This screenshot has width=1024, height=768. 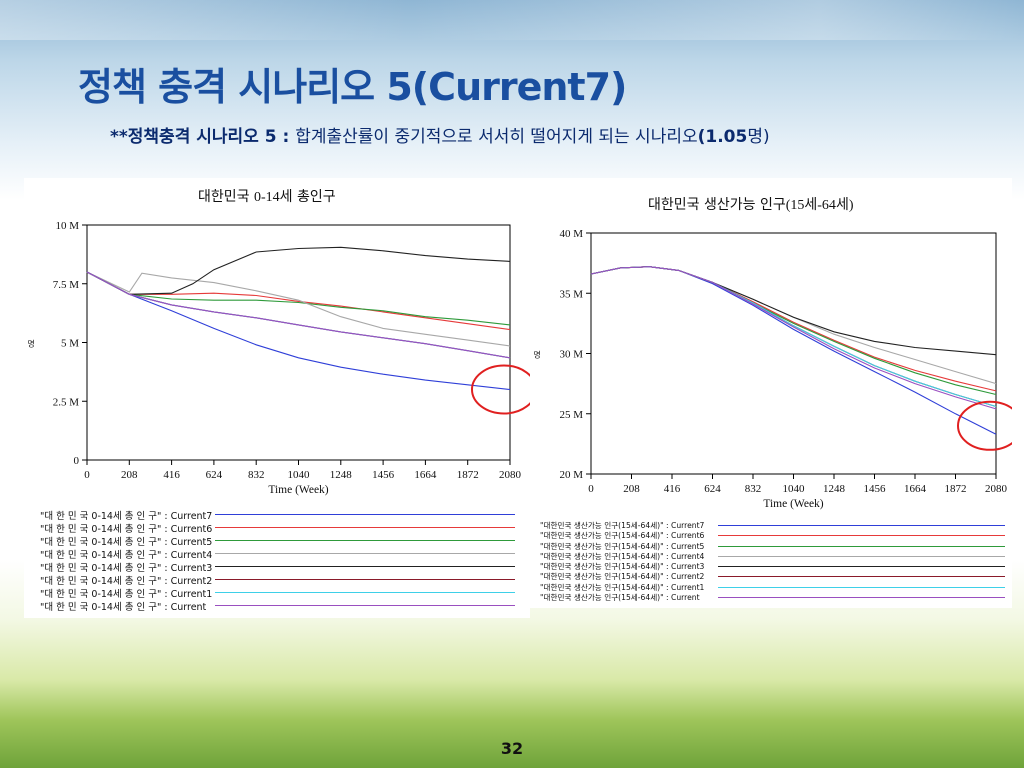 What do you see at coordinates (270, 137) in the screenshot?
I see `subtitle-number: 5` at bounding box center [270, 137].